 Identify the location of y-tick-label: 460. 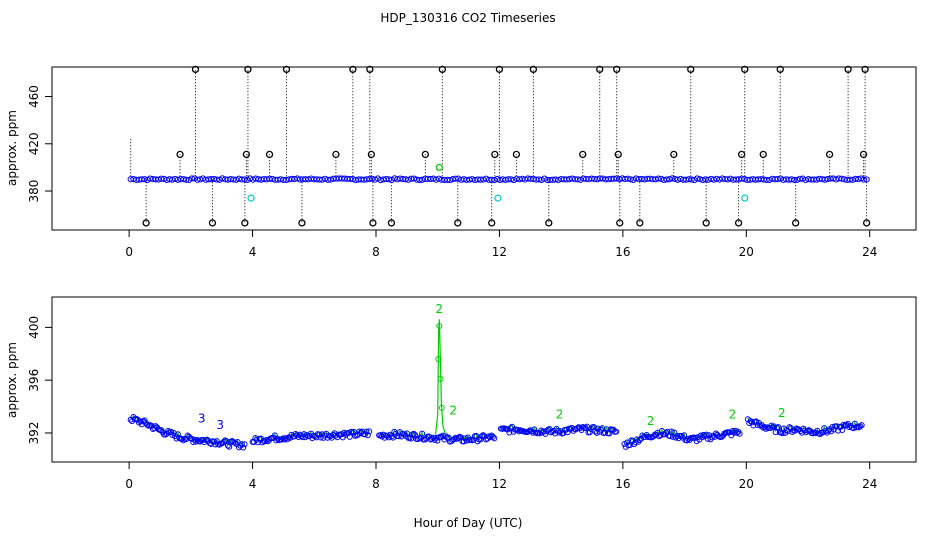
(34, 96).